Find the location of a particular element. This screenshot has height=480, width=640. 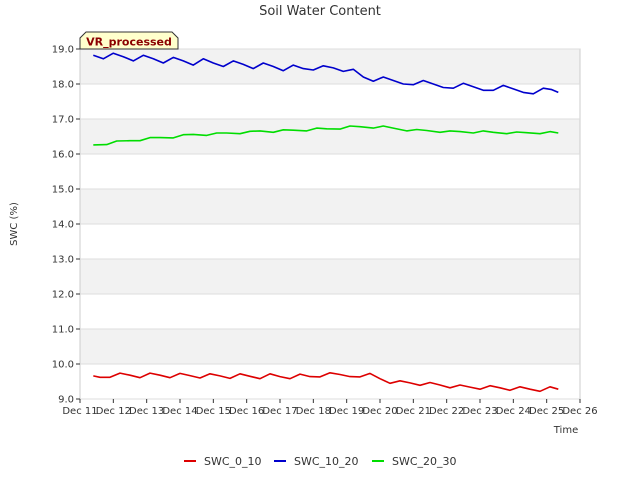

vr-processed-badge: VR_processed is located at coordinates (129, 40).